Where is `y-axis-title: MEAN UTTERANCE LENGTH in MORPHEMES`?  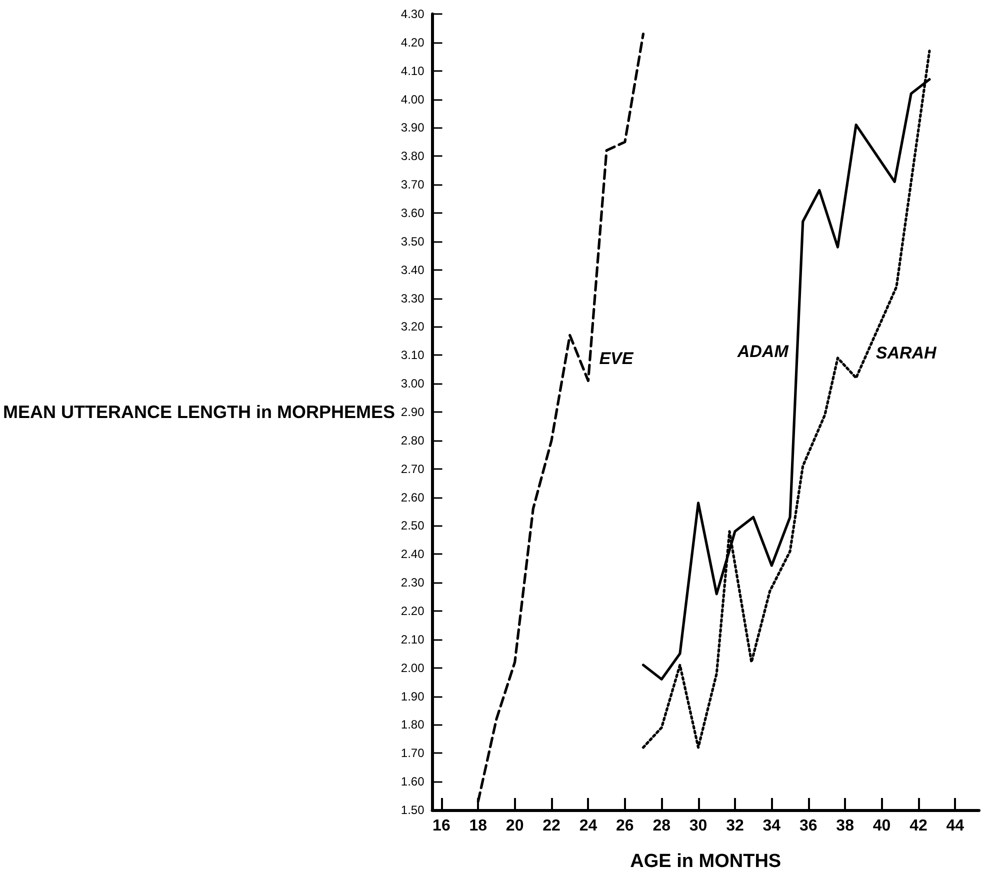
y-axis-title: MEAN UTTERANCE LENGTH in MORPHEMES is located at coordinates (199, 412).